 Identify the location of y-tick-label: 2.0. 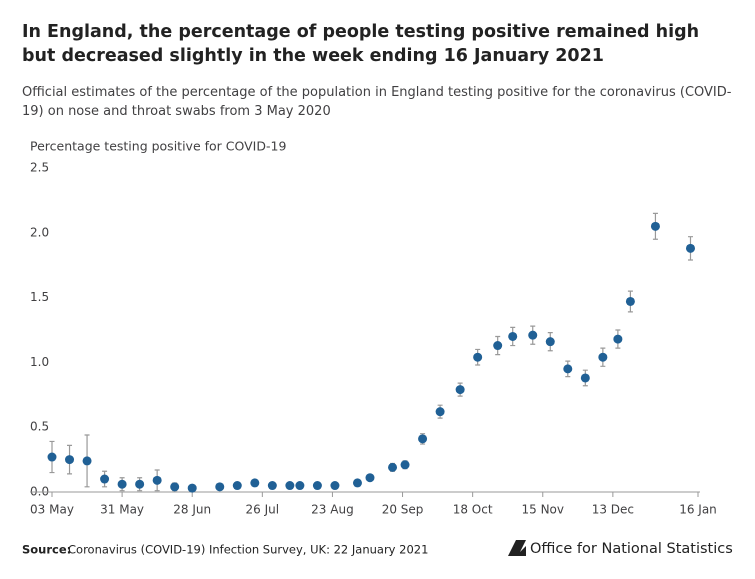
(39, 232).